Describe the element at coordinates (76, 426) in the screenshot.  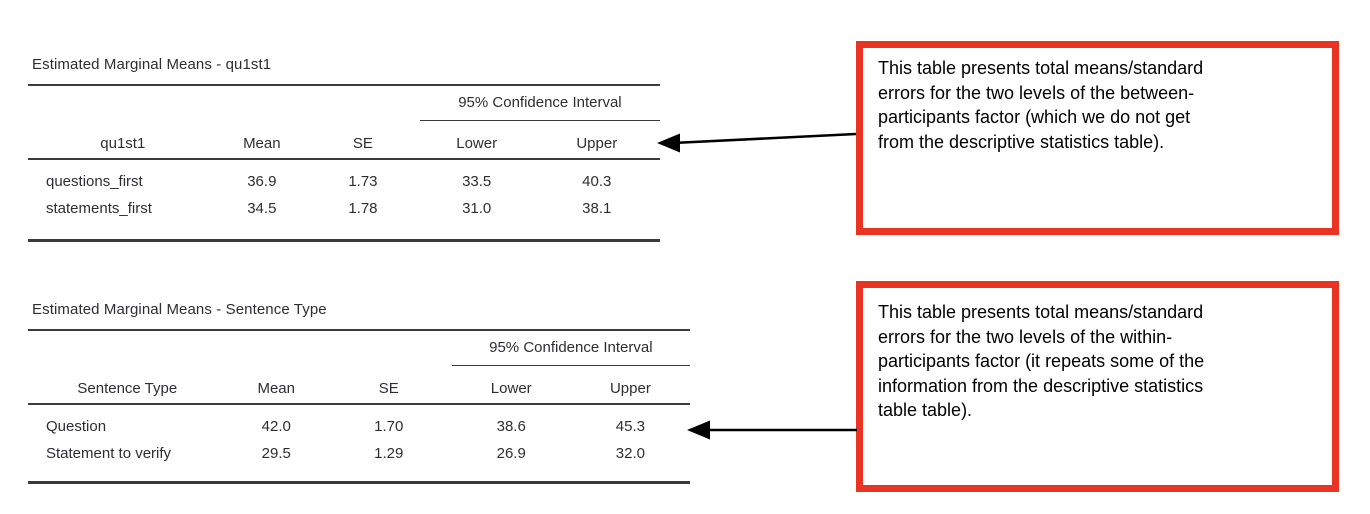
I see `row-label: Question` at that location.